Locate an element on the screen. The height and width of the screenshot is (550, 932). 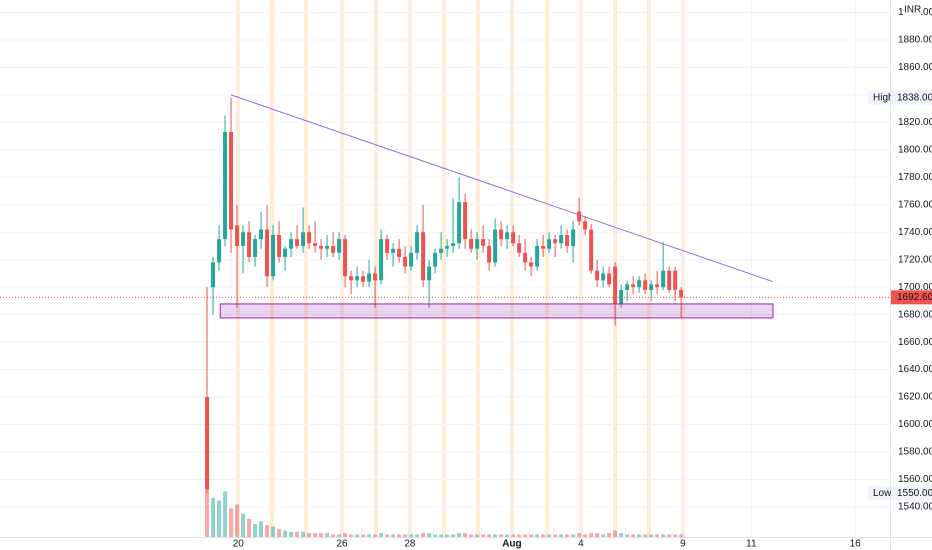
y-tick-label: 1560.00 is located at coordinates (915, 479).